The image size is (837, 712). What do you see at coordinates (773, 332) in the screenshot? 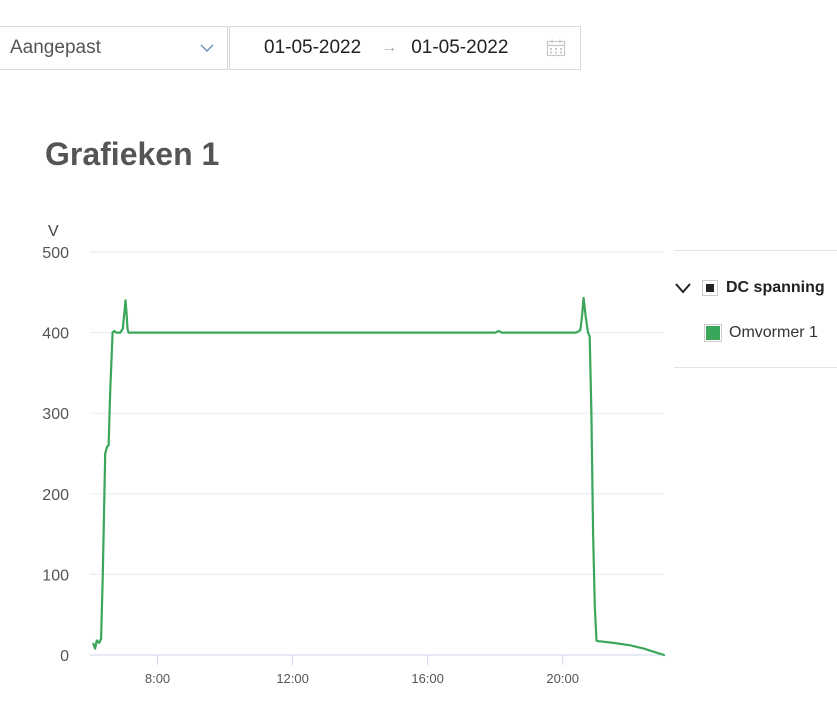
I see `legend-item-label: Omvormer 1` at bounding box center [773, 332].